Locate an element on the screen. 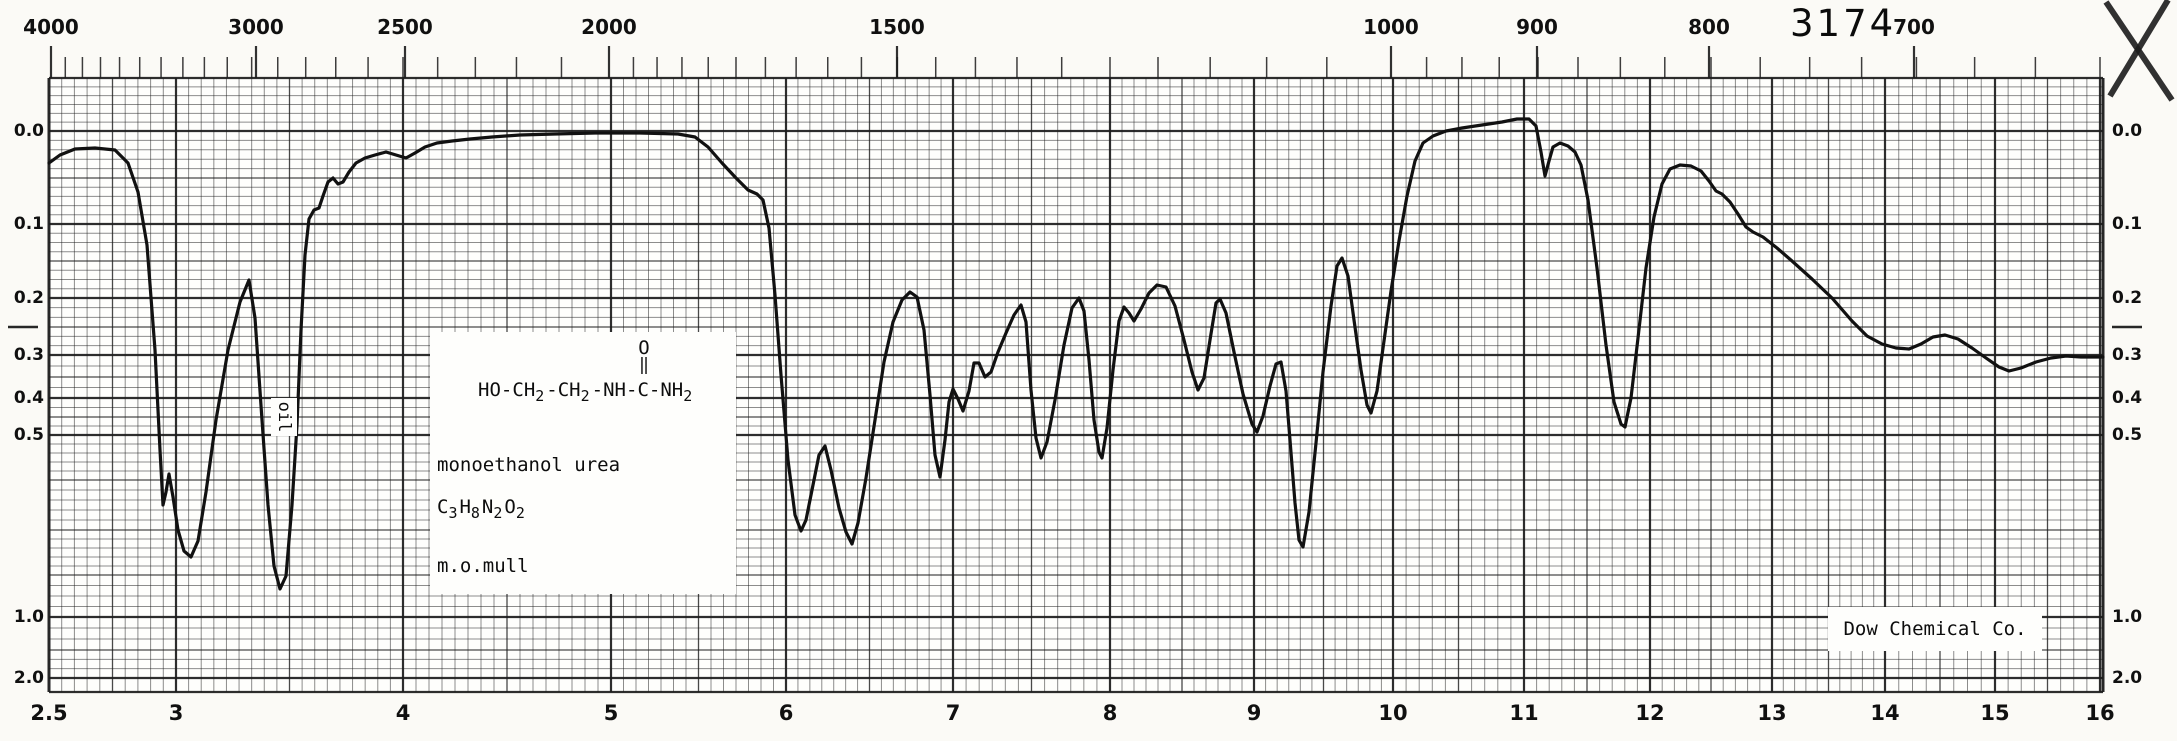  micron-label-2.5: 2.5 is located at coordinates (49, 713).